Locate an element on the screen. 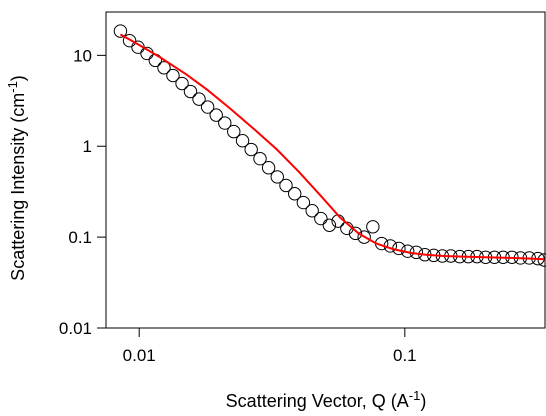  x-axis-title: Scattering Vector, Q (A-1) is located at coordinates (326, 400).